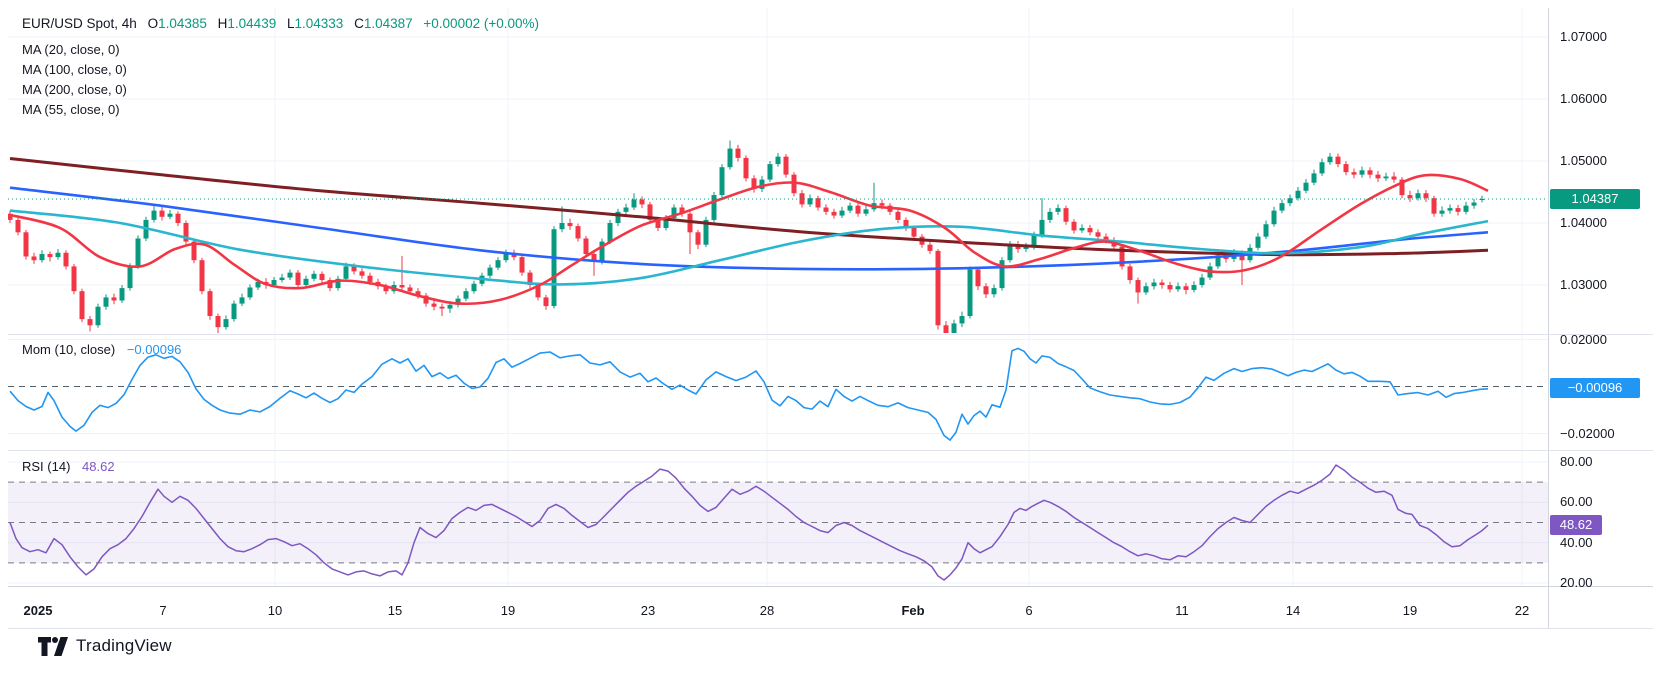 The width and height of the screenshot is (1653, 674). I want to click on time-tick-label: Feb, so click(913, 610).